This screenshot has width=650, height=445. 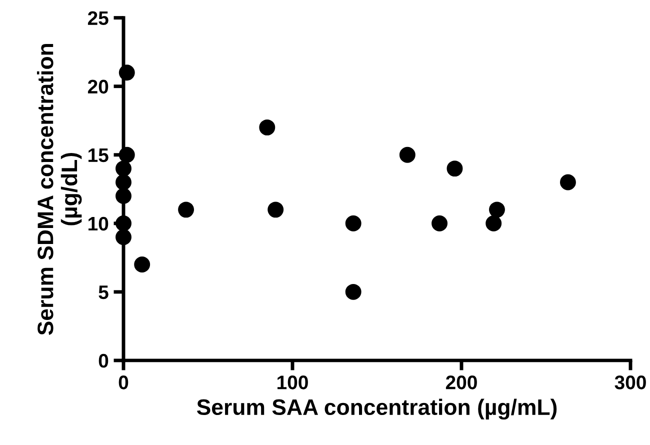 What do you see at coordinates (293, 383) in the screenshot?
I see `x-tick-label: 100` at bounding box center [293, 383].